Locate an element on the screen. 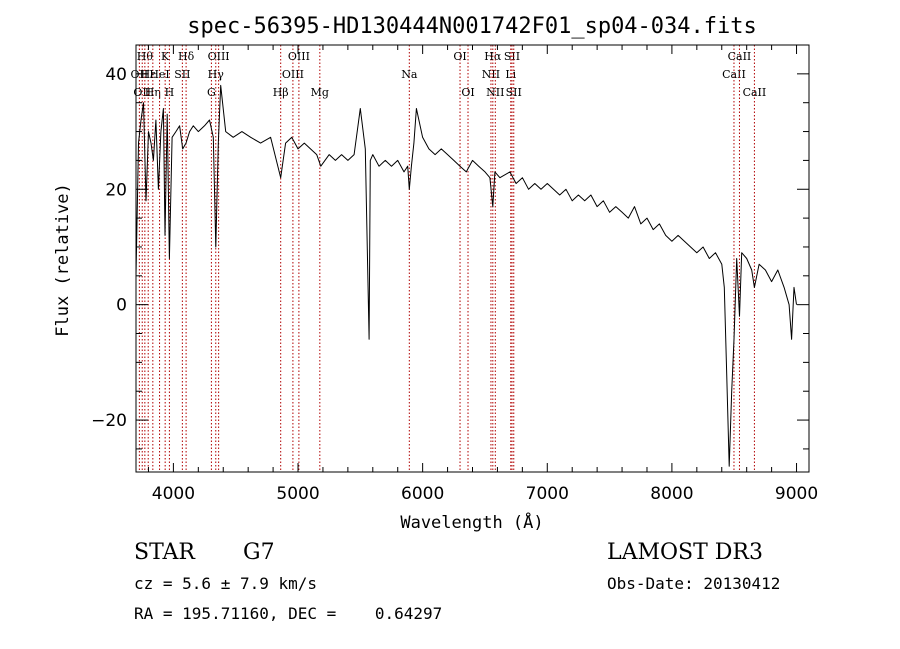  y-tick-label: 20 is located at coordinates (116, 190).